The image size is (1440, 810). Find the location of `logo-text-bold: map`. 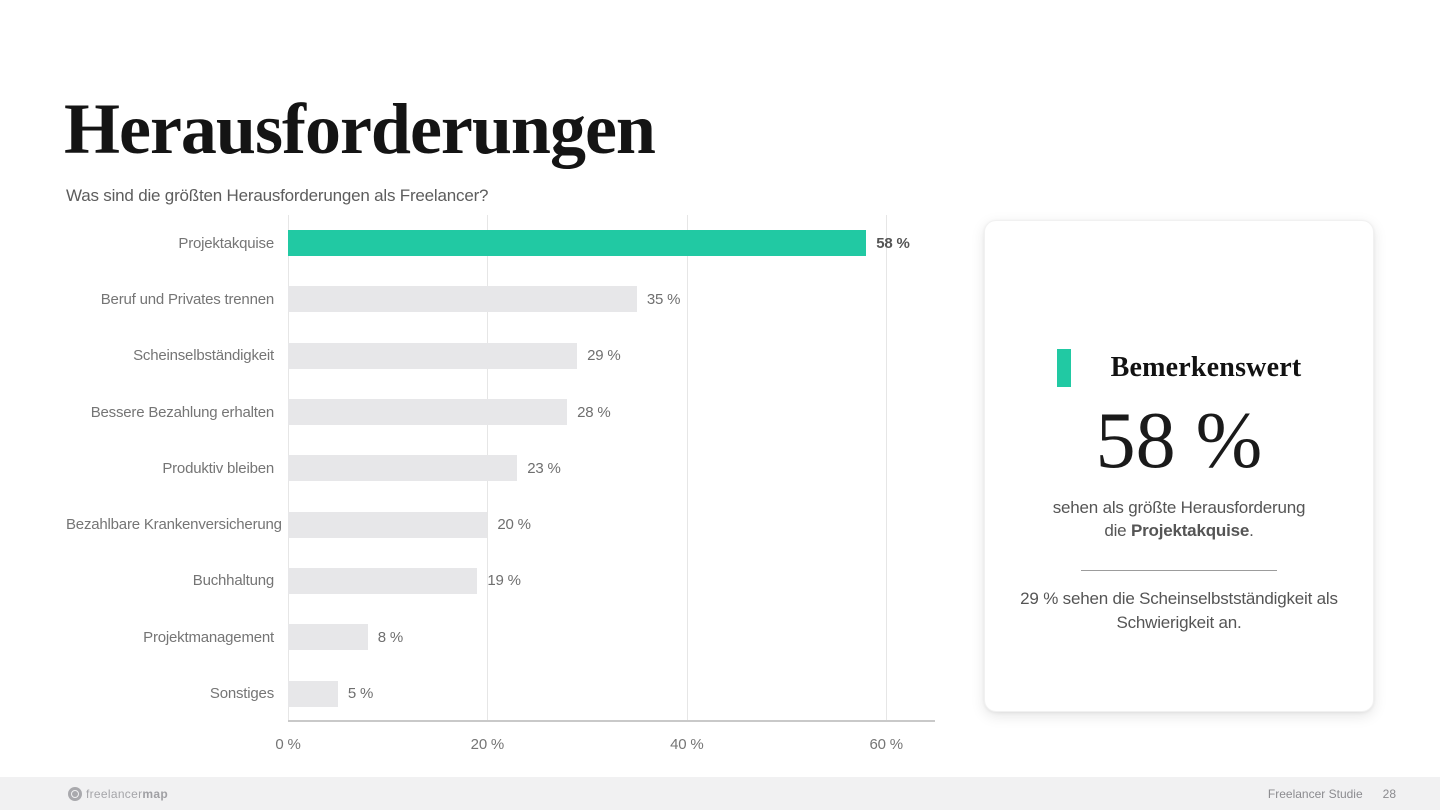

logo-text-bold: map is located at coordinates (155, 793).